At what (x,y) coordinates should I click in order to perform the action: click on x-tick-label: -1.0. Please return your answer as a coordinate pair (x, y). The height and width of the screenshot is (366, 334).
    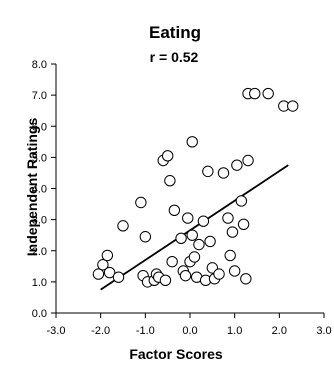
    Looking at the image, I should click on (145, 331).